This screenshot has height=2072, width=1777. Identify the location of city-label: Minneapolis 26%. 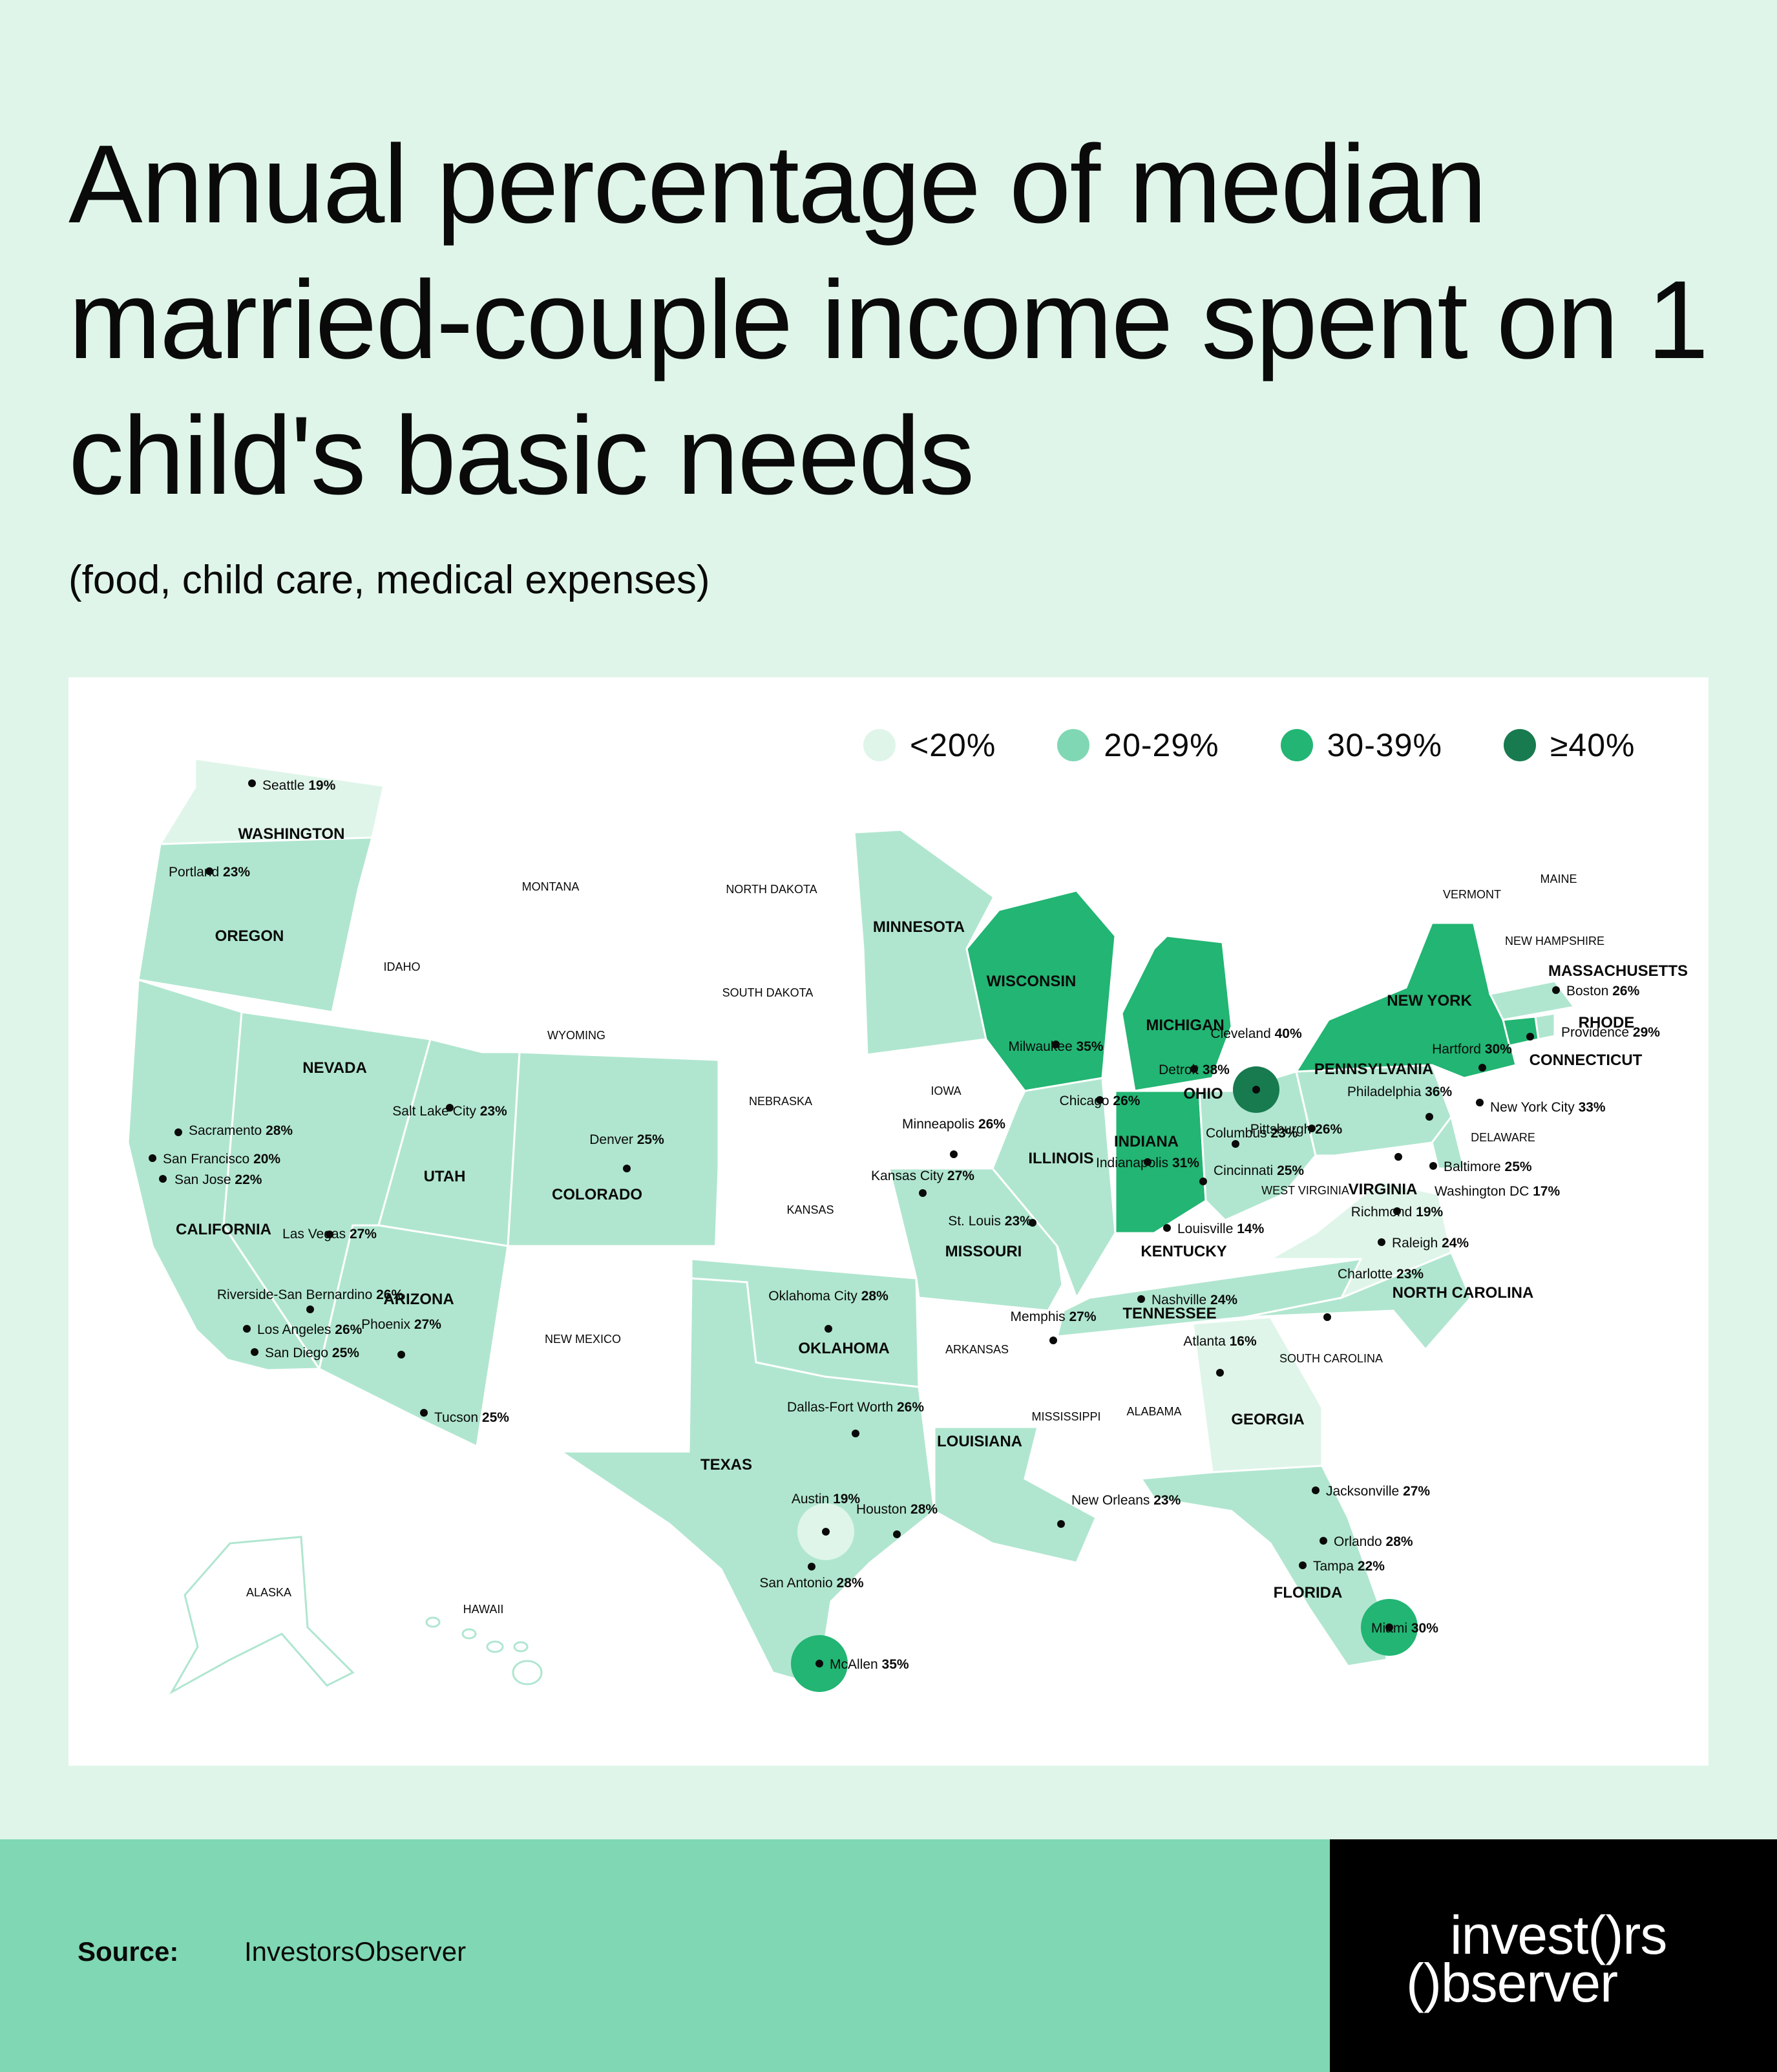
(953, 1124).